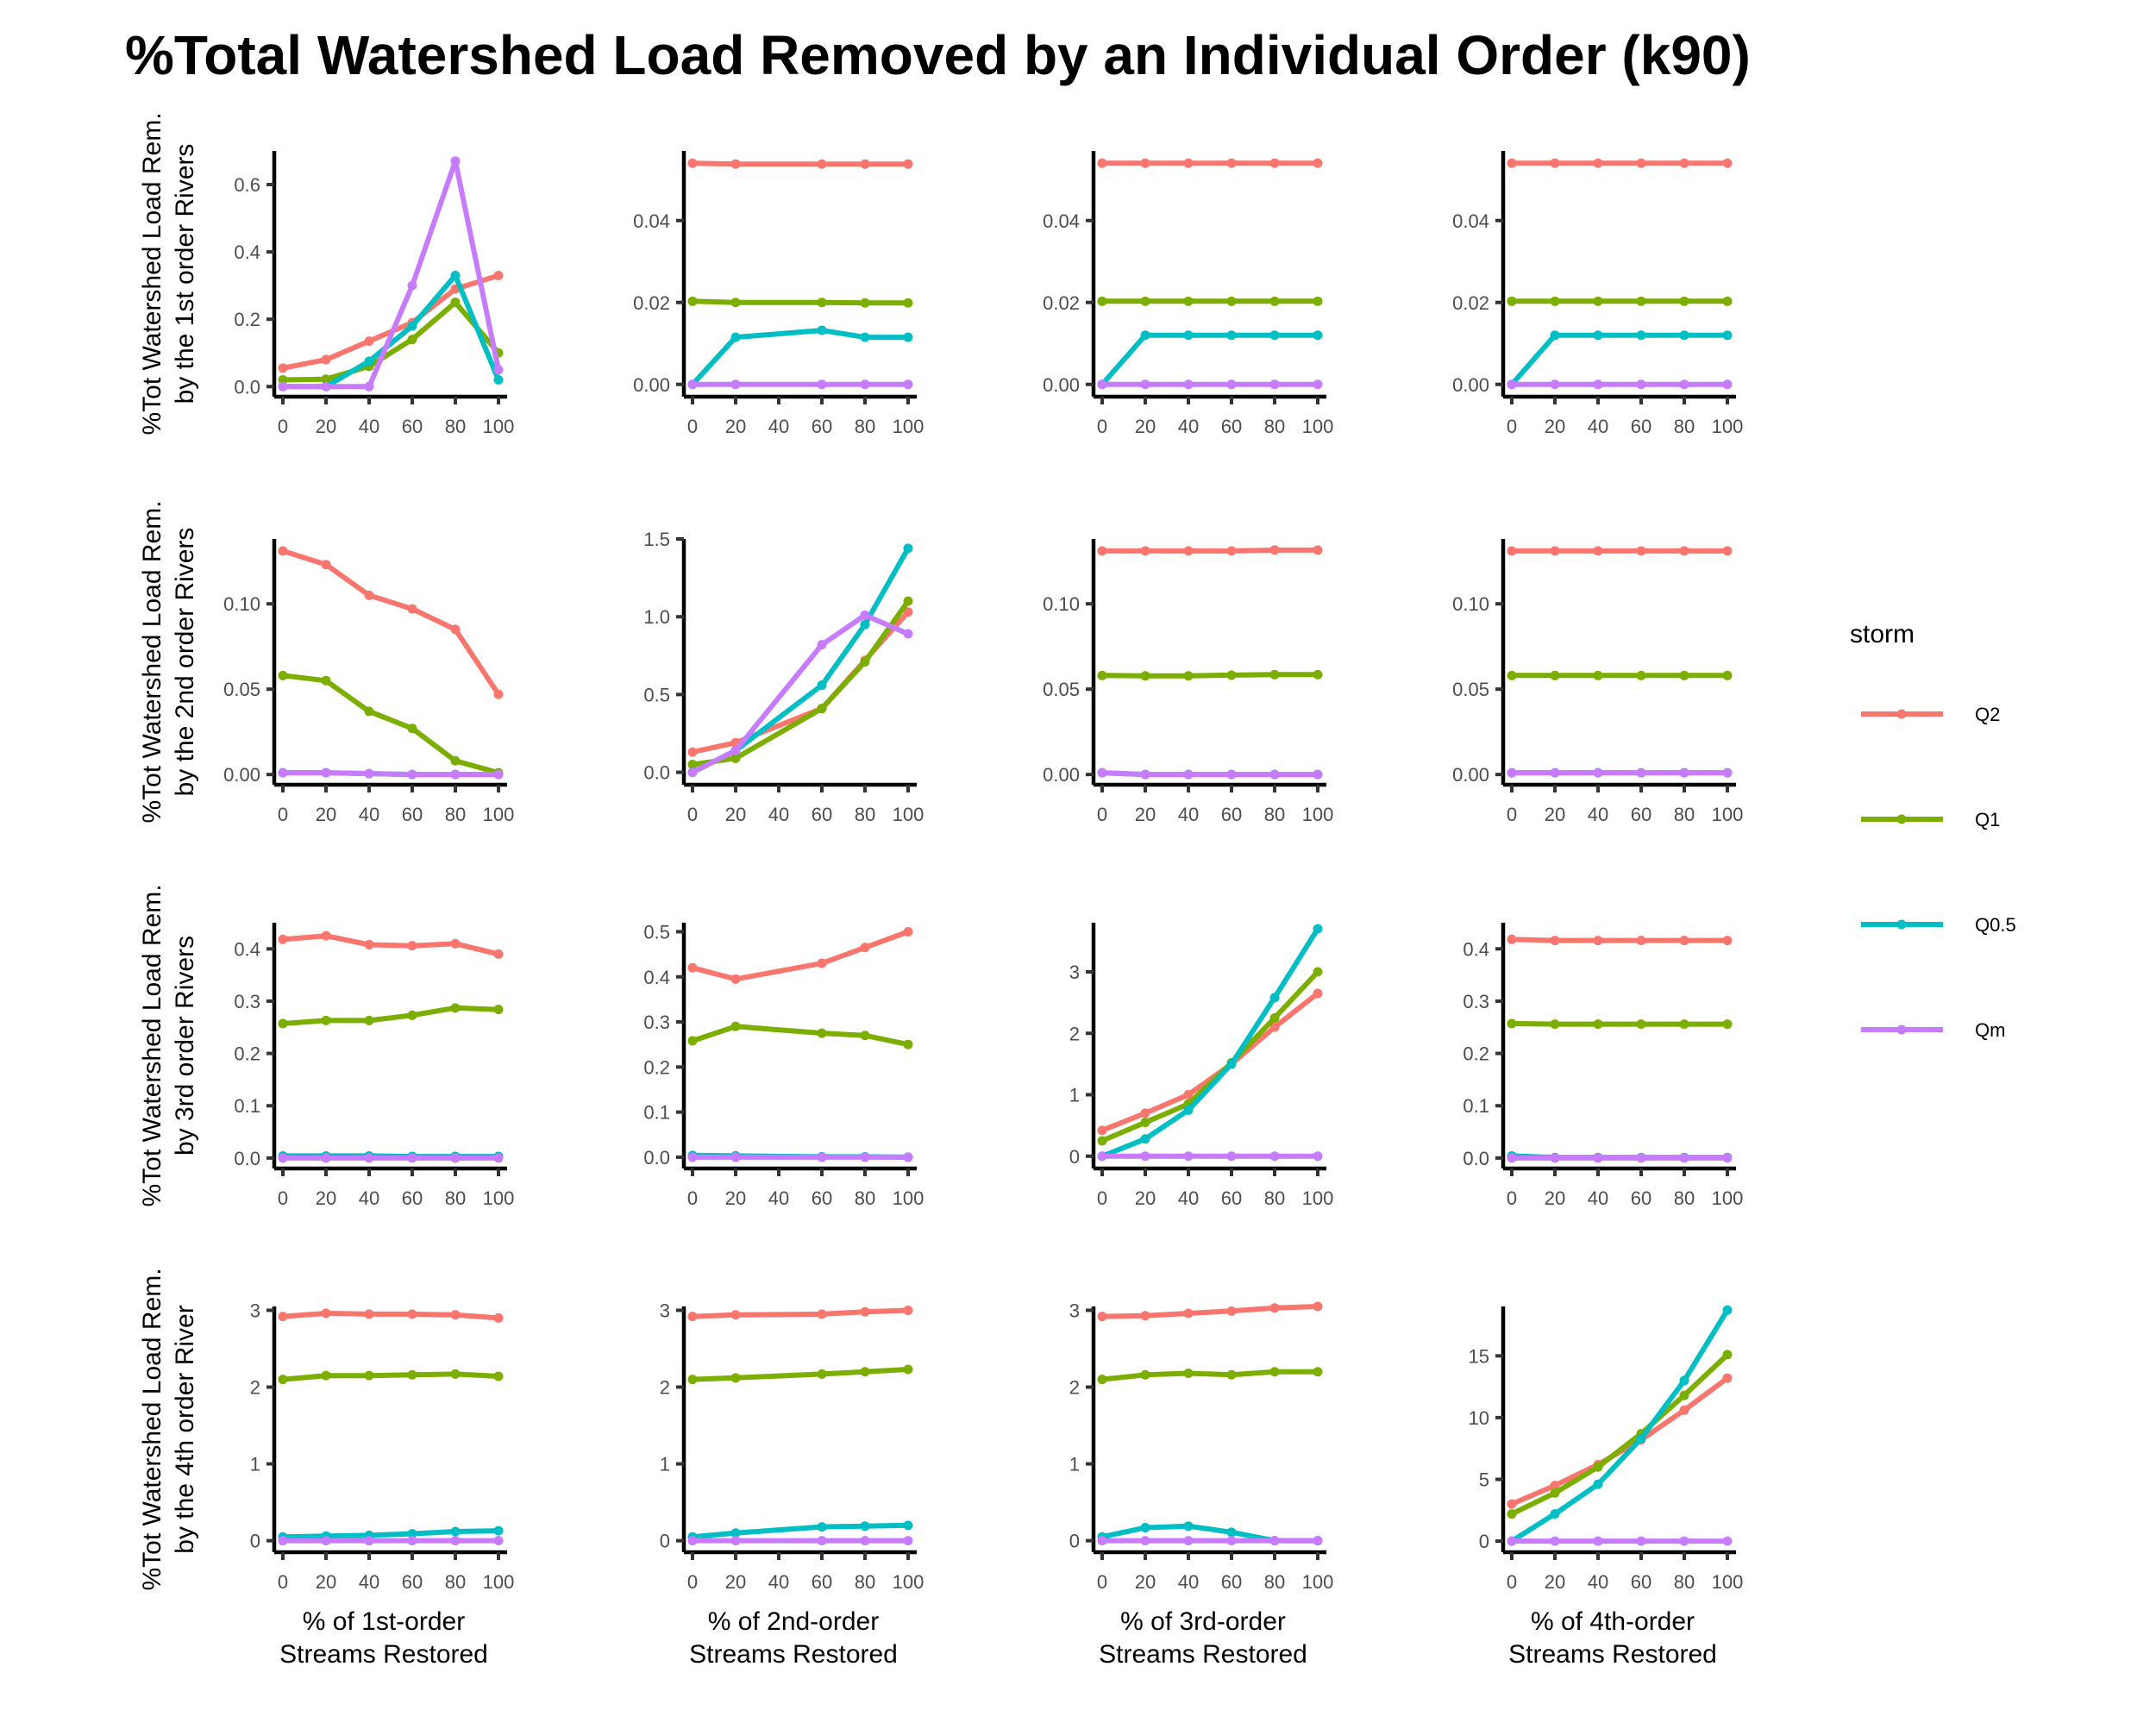 The height and width of the screenshot is (1729, 2156). What do you see at coordinates (1470, 690) in the screenshot?
I see `y-tick-label: 0.05` at bounding box center [1470, 690].